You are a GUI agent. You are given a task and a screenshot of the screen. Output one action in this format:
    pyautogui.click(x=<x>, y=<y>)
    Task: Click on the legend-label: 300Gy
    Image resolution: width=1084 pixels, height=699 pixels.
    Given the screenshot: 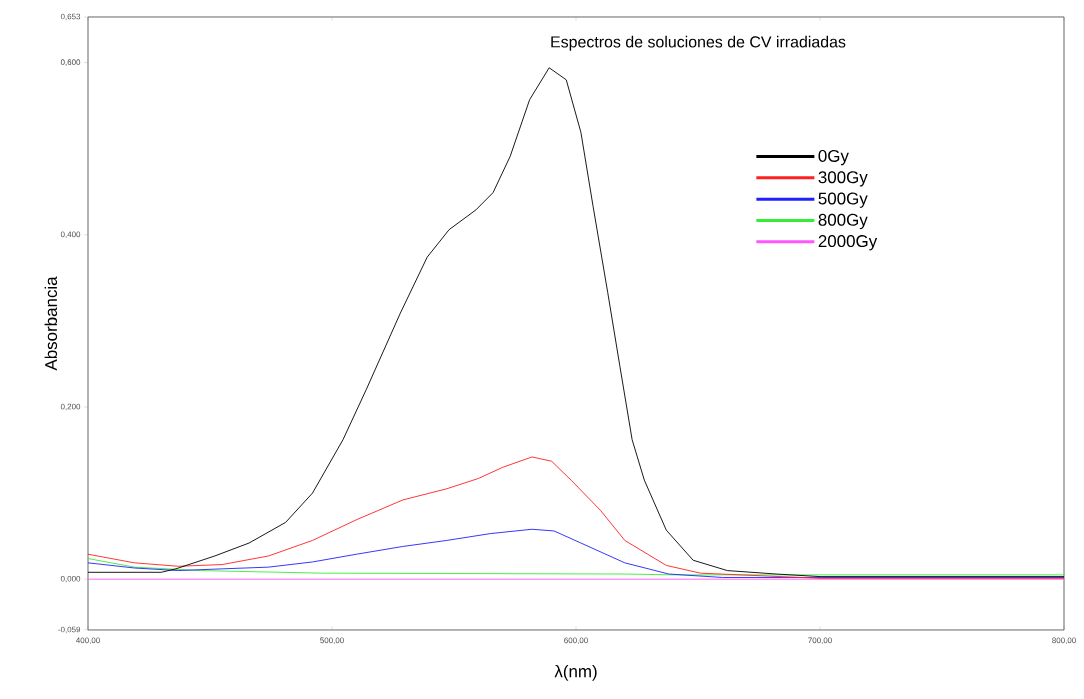 What is the action you would take?
    pyautogui.click(x=843, y=179)
    